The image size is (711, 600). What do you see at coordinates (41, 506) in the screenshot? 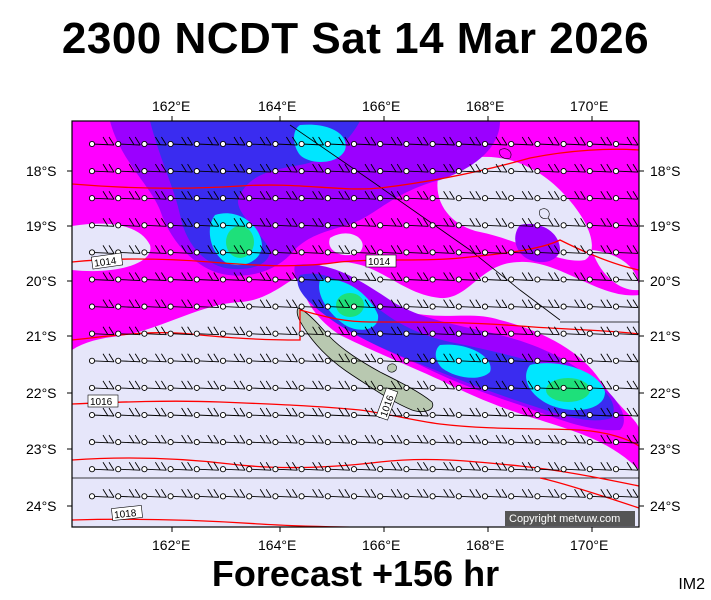
I see `lat-label-left: 24°S` at bounding box center [41, 506].